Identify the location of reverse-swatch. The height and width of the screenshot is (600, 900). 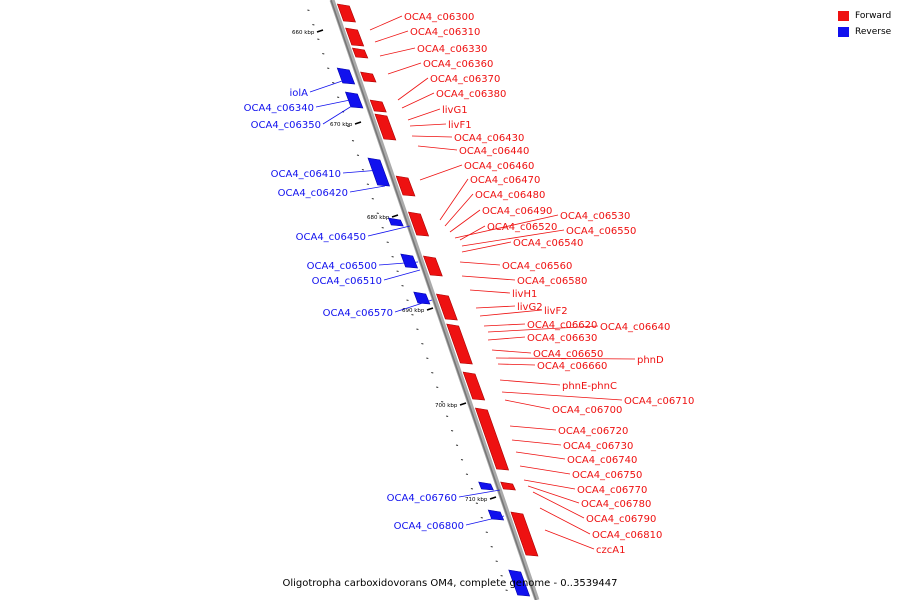
(843, 32).